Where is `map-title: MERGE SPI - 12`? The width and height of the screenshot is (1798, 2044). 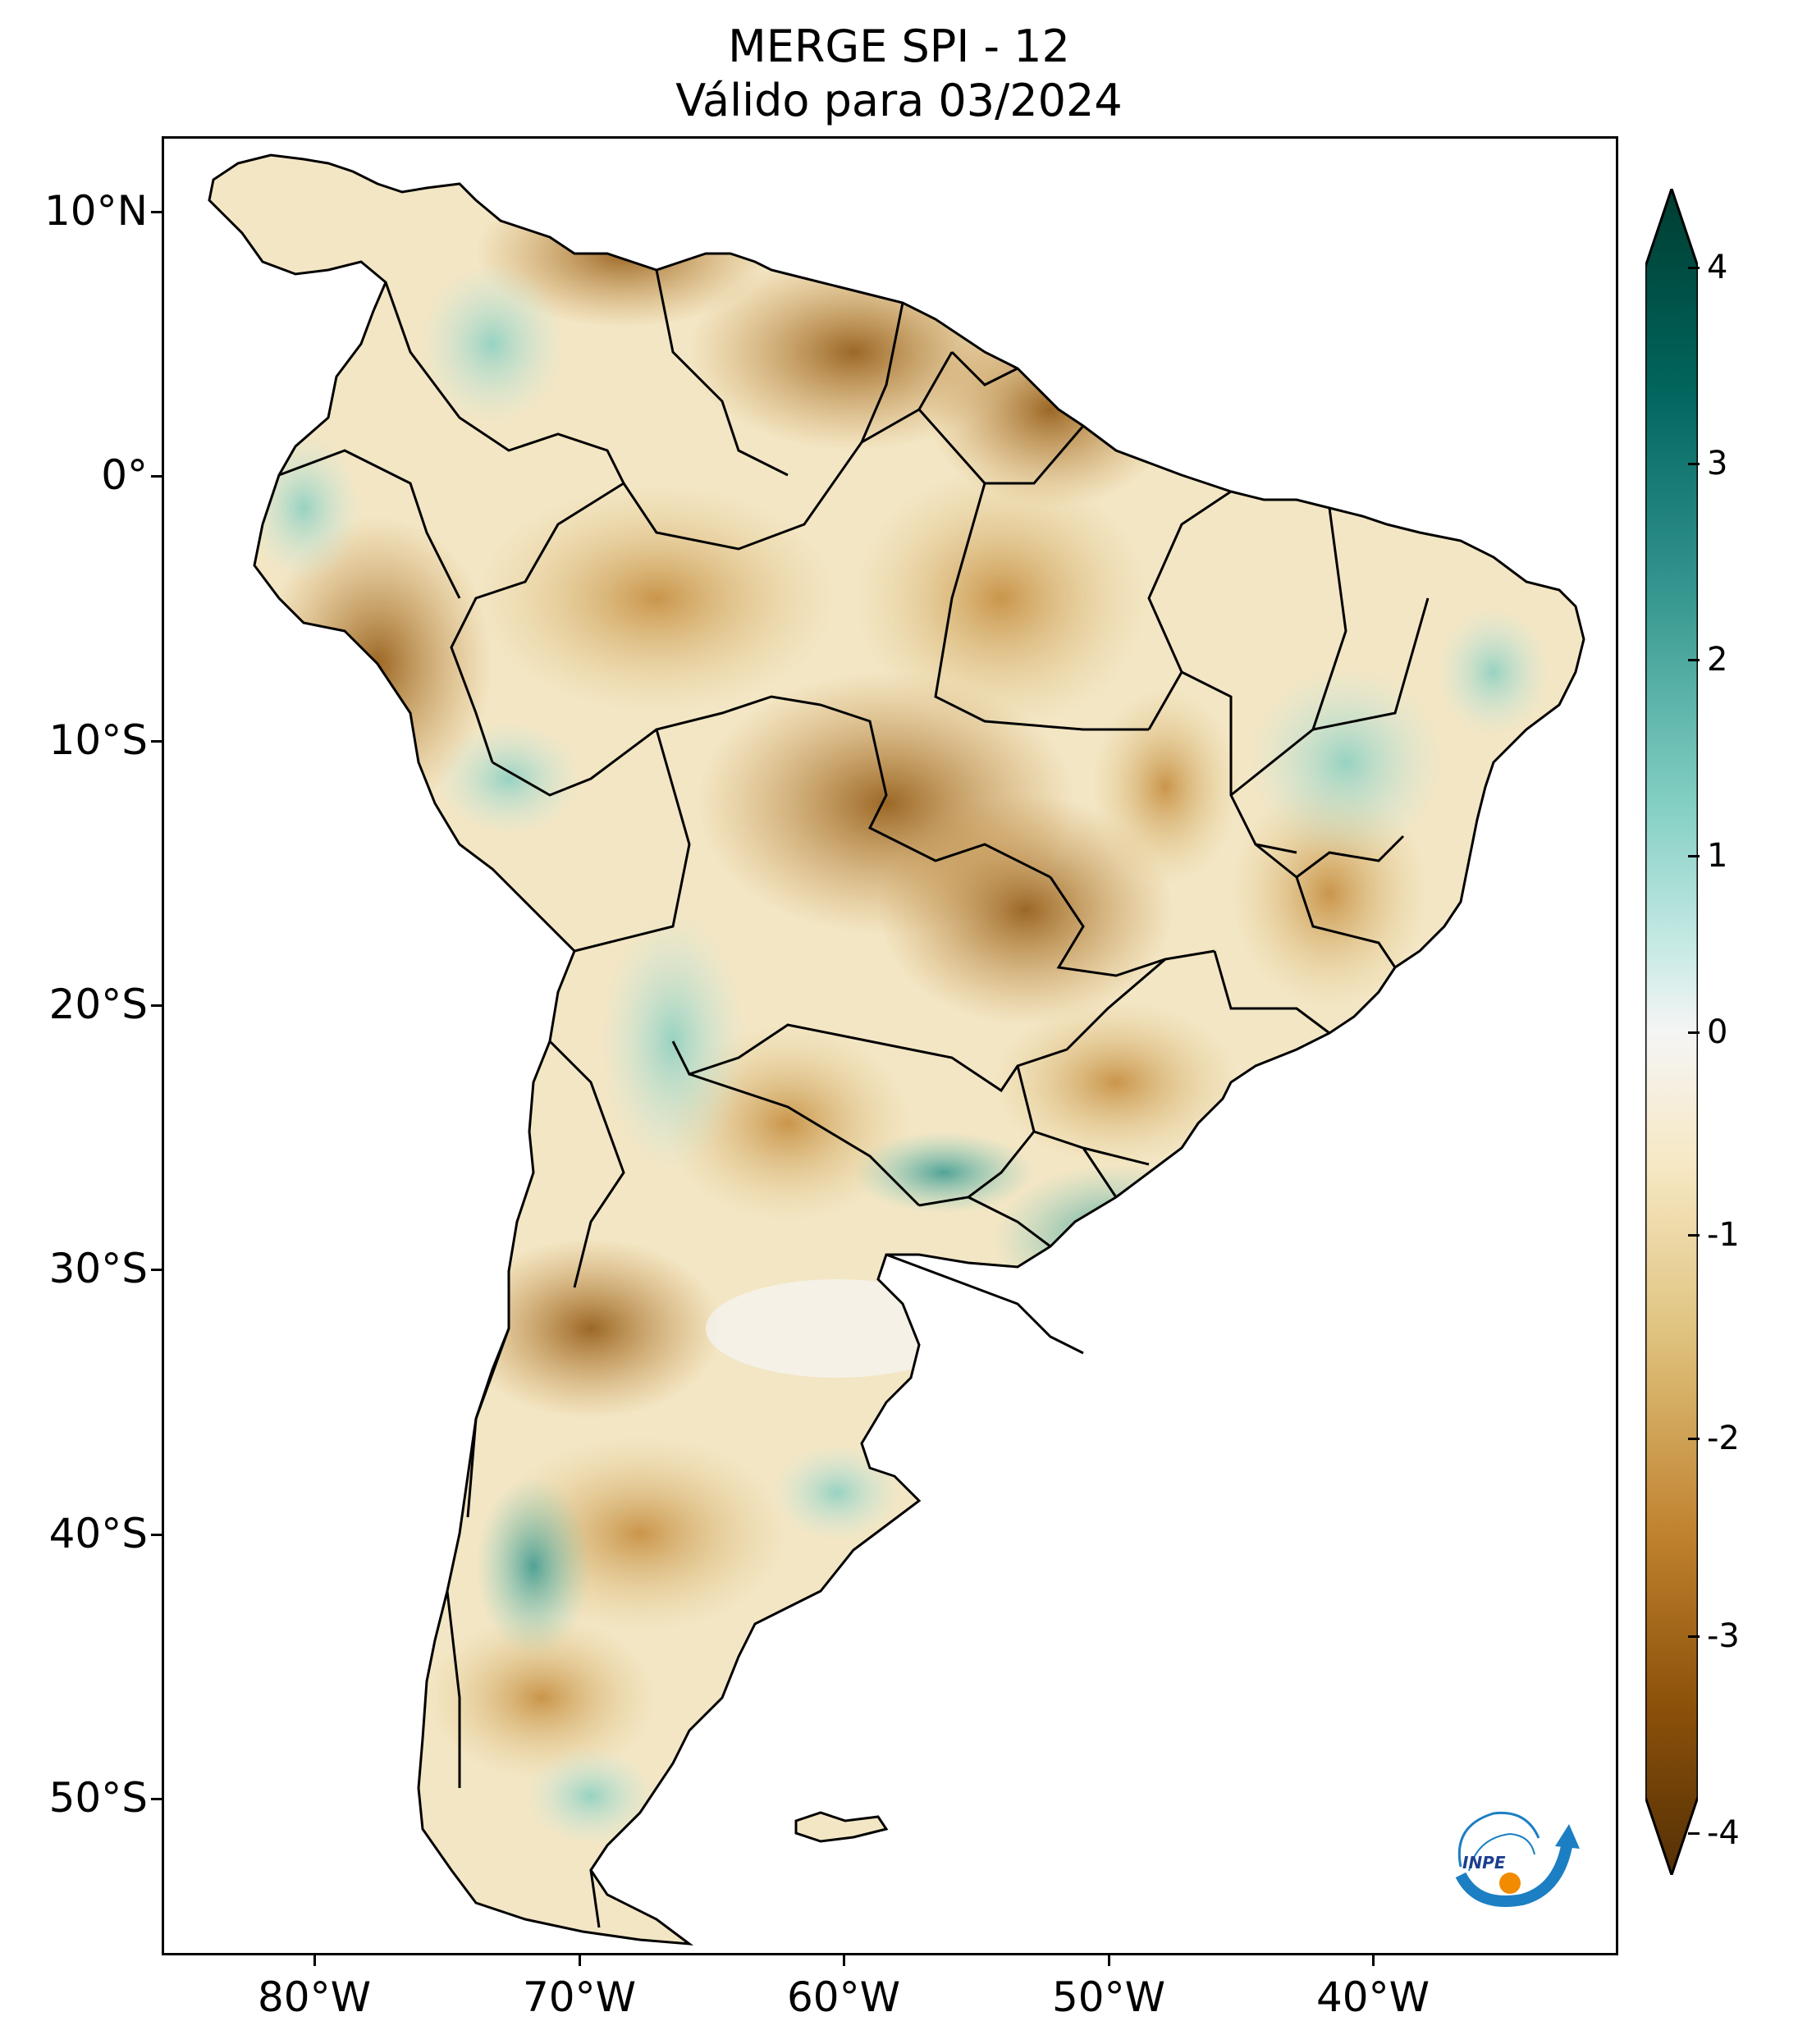 map-title: MERGE SPI - 12 is located at coordinates (899, 46).